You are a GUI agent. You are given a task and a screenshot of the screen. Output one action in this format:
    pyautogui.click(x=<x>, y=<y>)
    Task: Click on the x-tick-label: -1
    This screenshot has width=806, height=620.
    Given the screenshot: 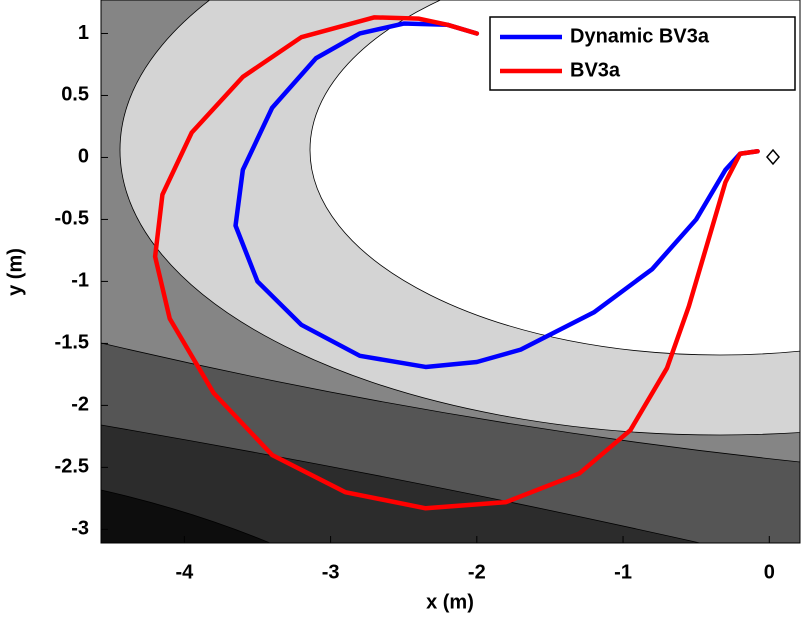 What is the action you would take?
    pyautogui.click(x=623, y=572)
    